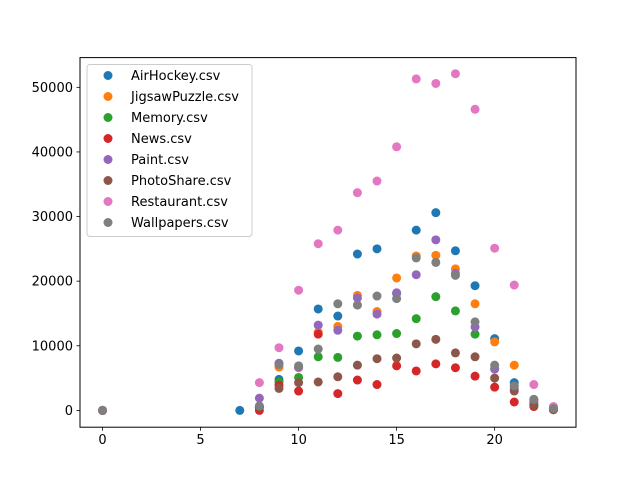  I want to click on x-tick-label: 10, so click(298, 440).